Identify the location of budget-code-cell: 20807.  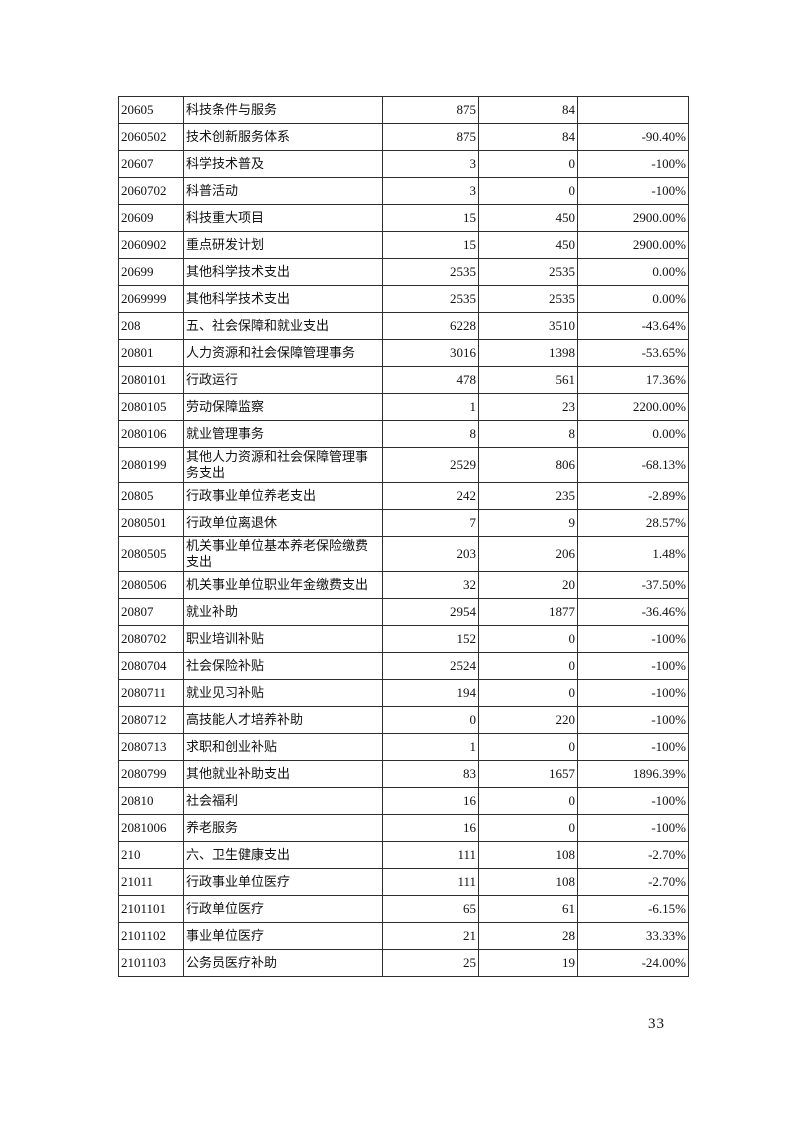
(151, 612).